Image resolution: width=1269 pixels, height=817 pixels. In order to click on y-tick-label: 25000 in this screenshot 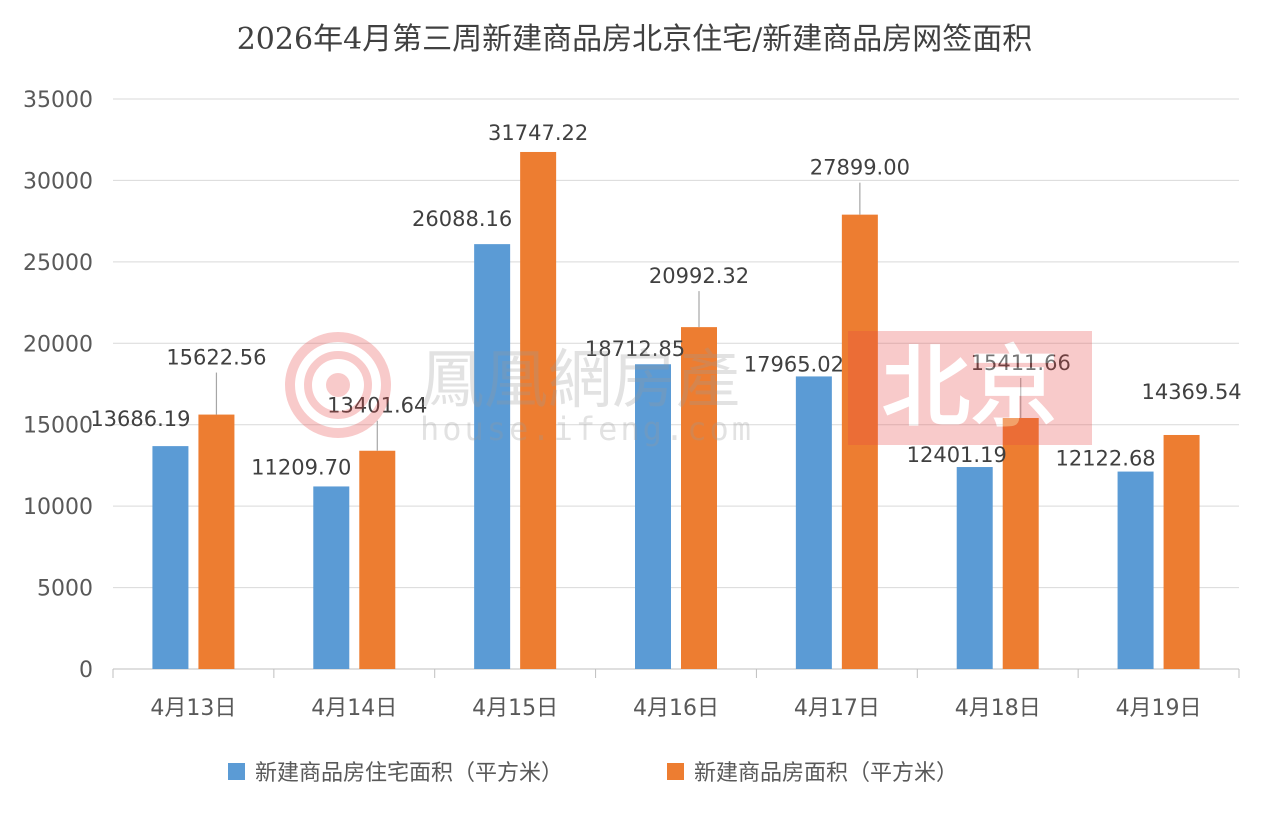, I will do `click(58, 263)`.